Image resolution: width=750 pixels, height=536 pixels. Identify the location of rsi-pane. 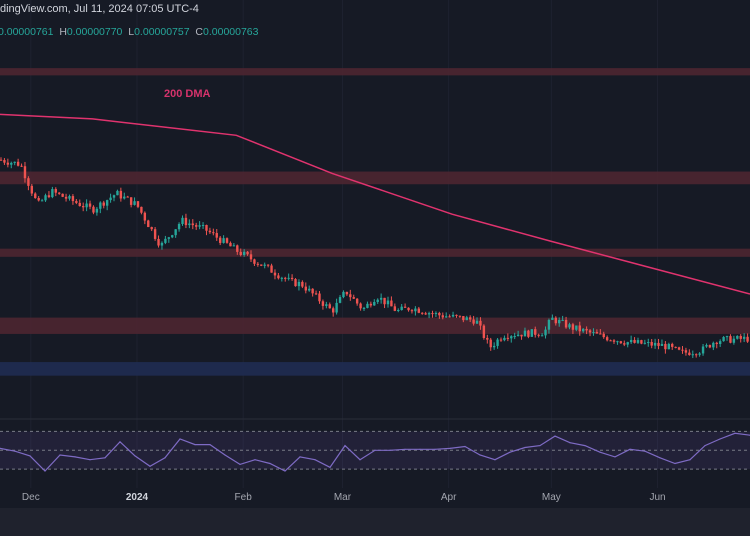
(375, 445).